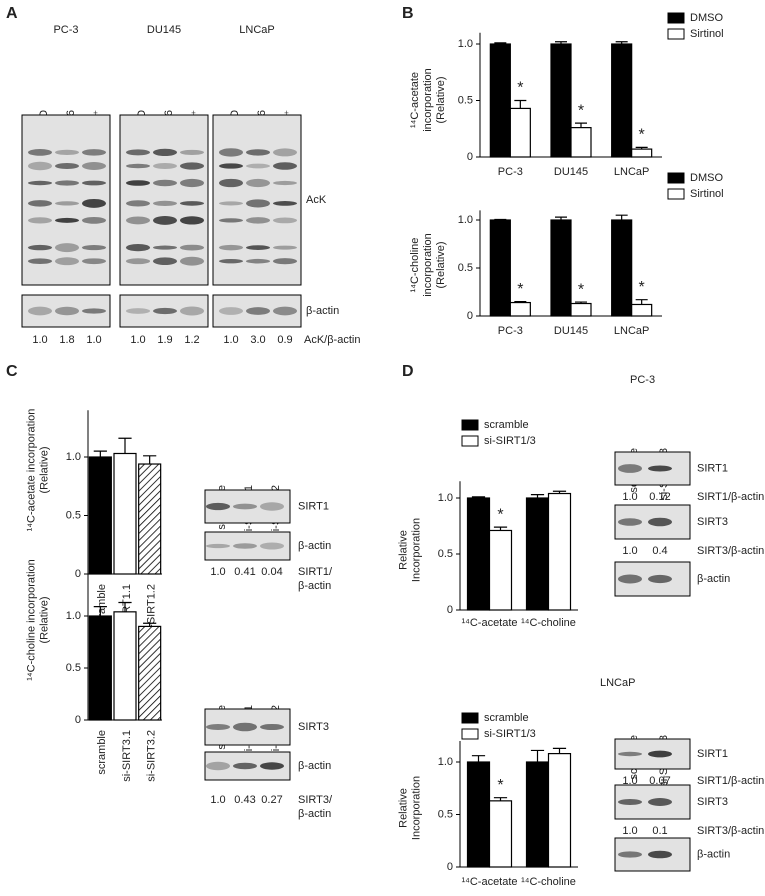 Image resolution: width=765 pixels, height=896 pixels. I want to click on x-tick-label: PC-3, so click(510, 172).